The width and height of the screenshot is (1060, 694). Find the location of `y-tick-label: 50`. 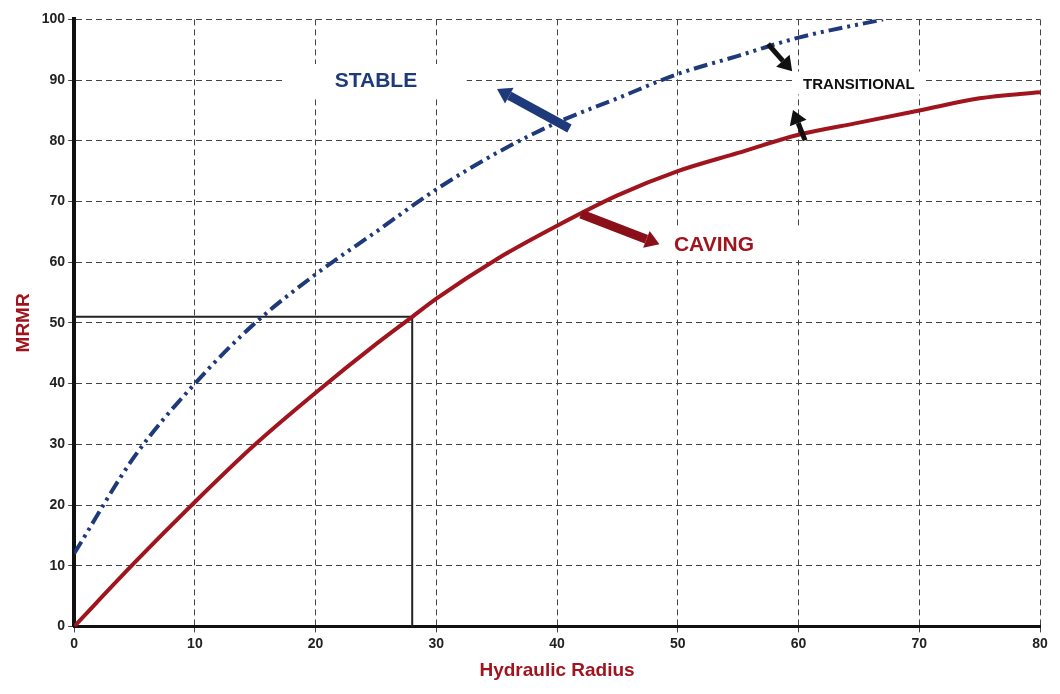

y-tick-label: 50 is located at coordinates (57, 321).